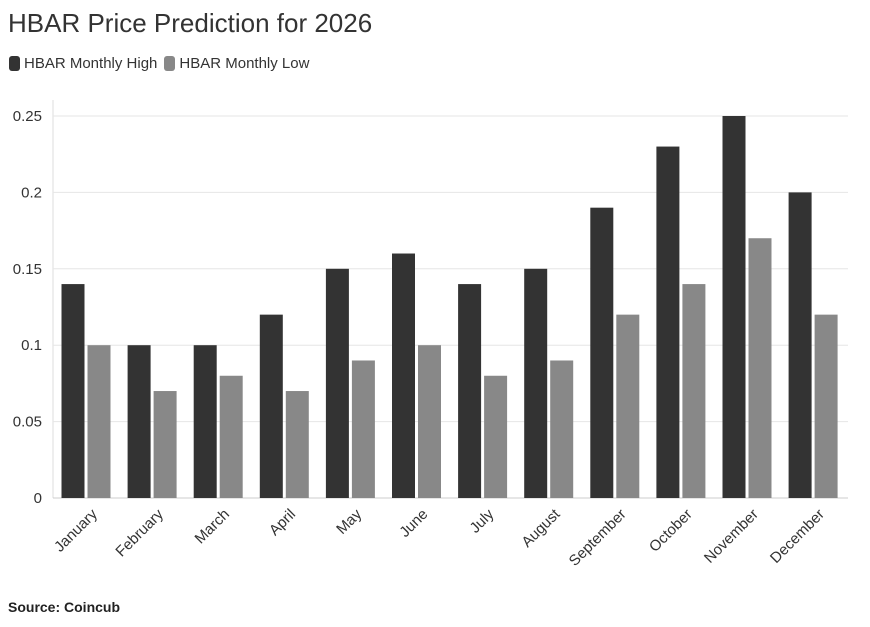 The width and height of the screenshot is (870, 627). Describe the element at coordinates (27, 422) in the screenshot. I see `y-tick-label: 0.05` at that location.